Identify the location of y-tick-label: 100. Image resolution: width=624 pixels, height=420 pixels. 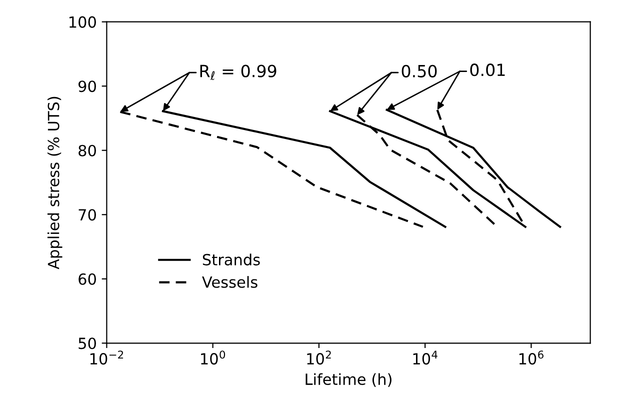
(83, 22).